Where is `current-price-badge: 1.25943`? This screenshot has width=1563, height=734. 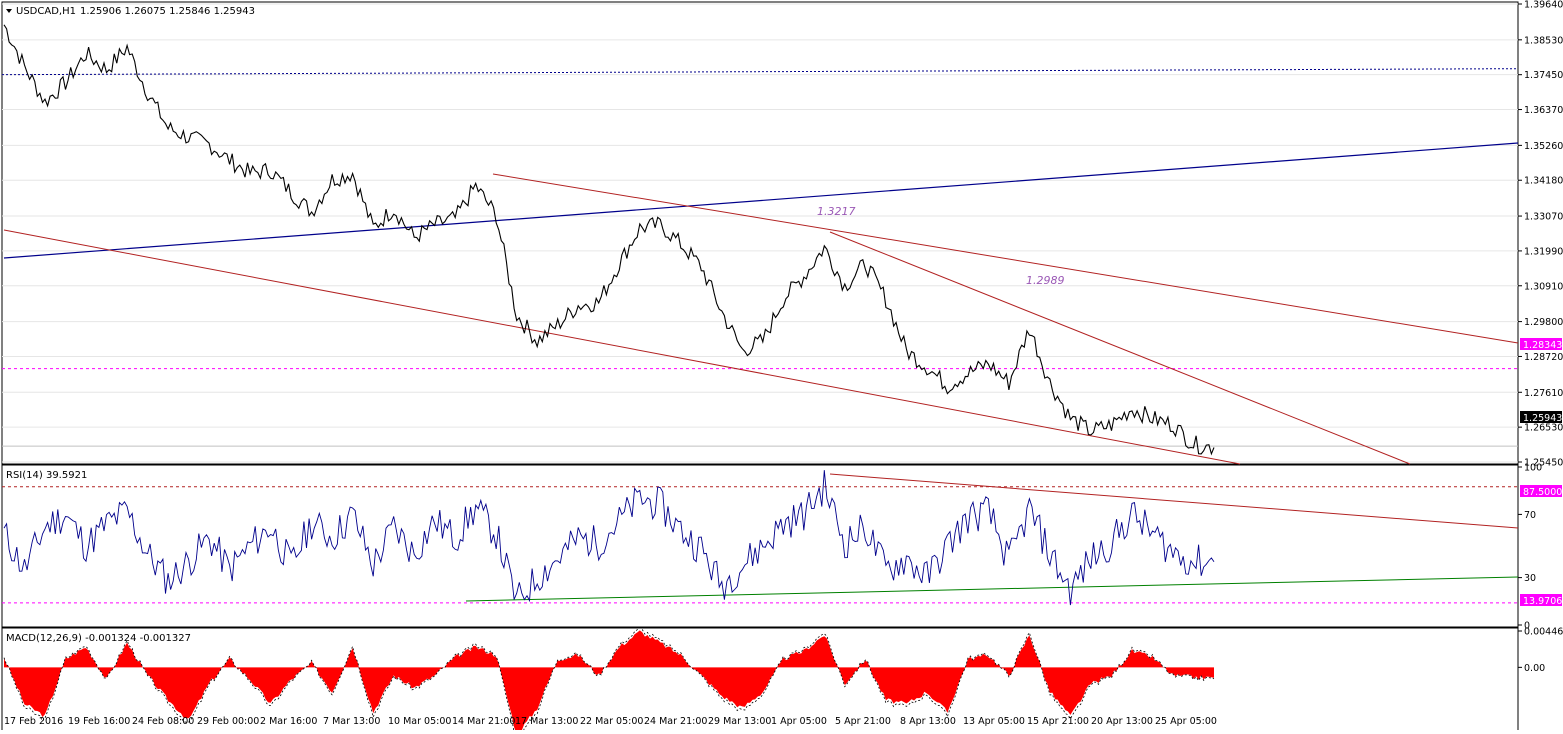 current-price-badge: 1.25943 is located at coordinates (1541, 417).